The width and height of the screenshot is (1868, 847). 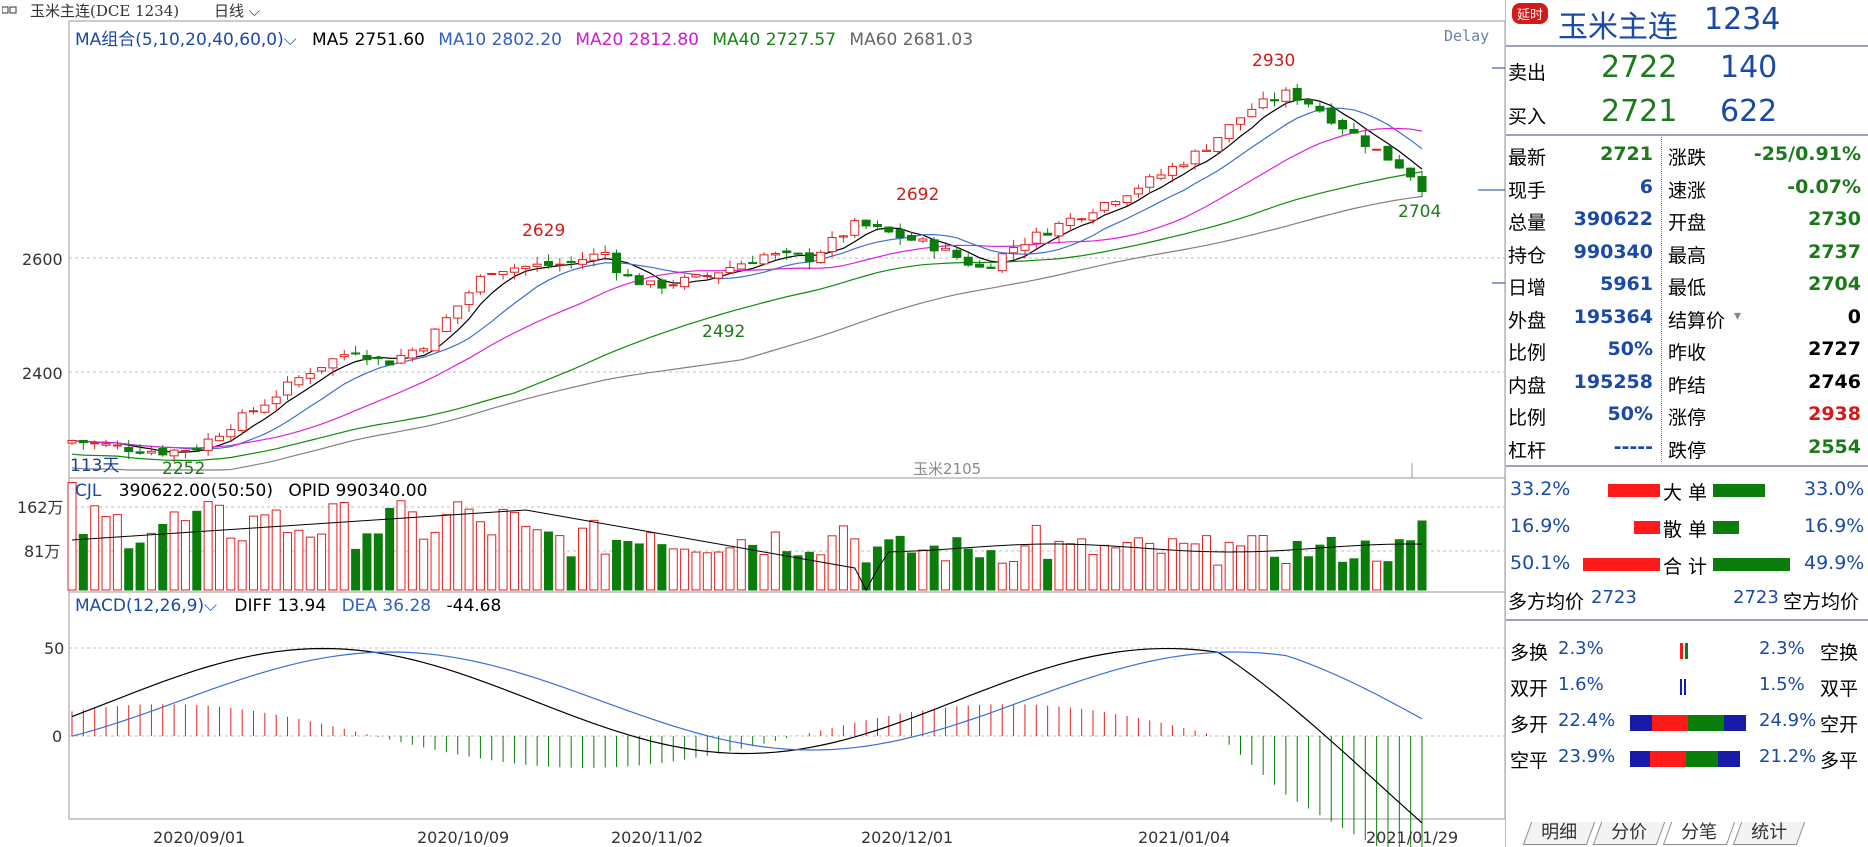 What do you see at coordinates (1540, 563) in the screenshot?
I see `flow-total-left: 50.1%` at bounding box center [1540, 563].